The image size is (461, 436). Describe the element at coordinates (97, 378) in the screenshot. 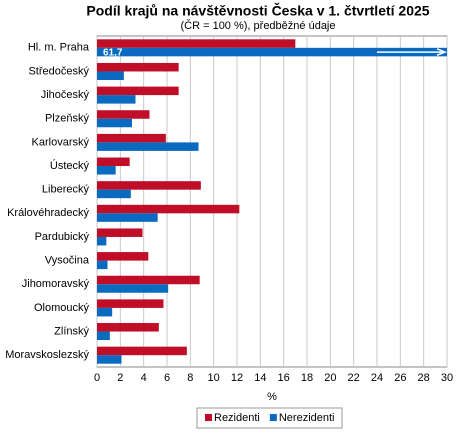

I see `x-tick-label: 0` at that location.